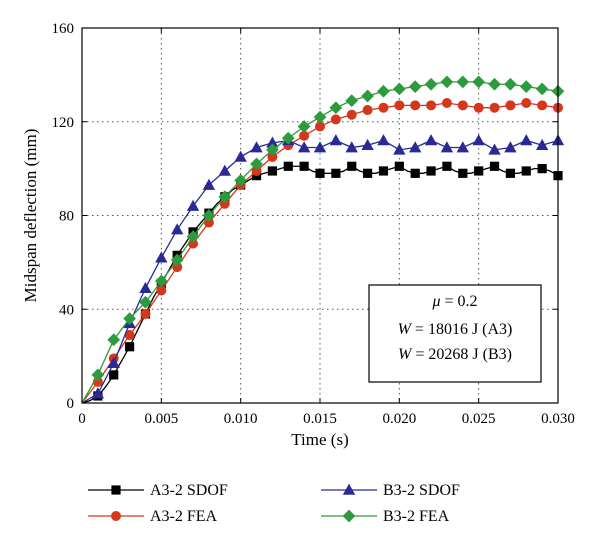 The image size is (600, 544). I want to click on legend-label: B3-2 SDOF, so click(421, 490).